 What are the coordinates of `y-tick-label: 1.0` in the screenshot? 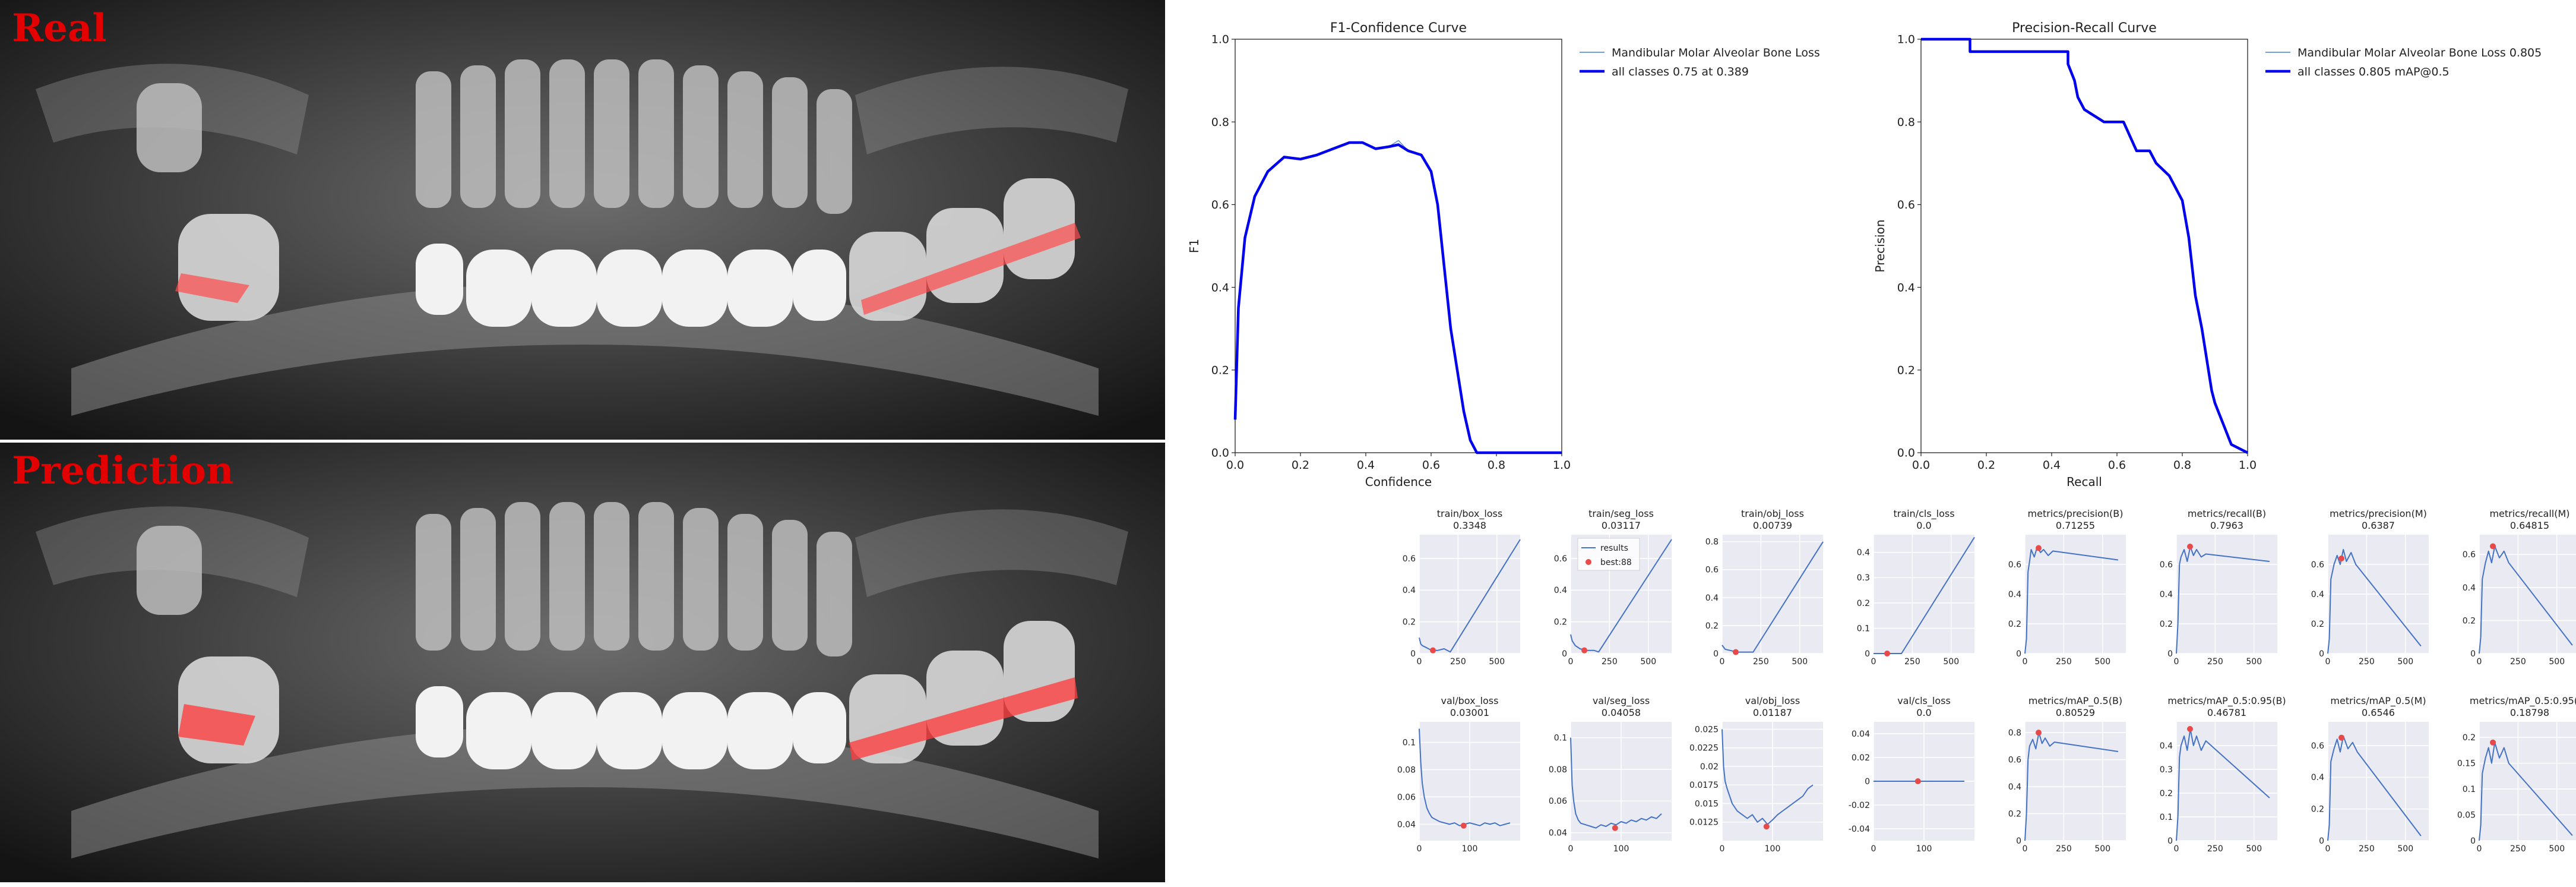 It's located at (1906, 39).